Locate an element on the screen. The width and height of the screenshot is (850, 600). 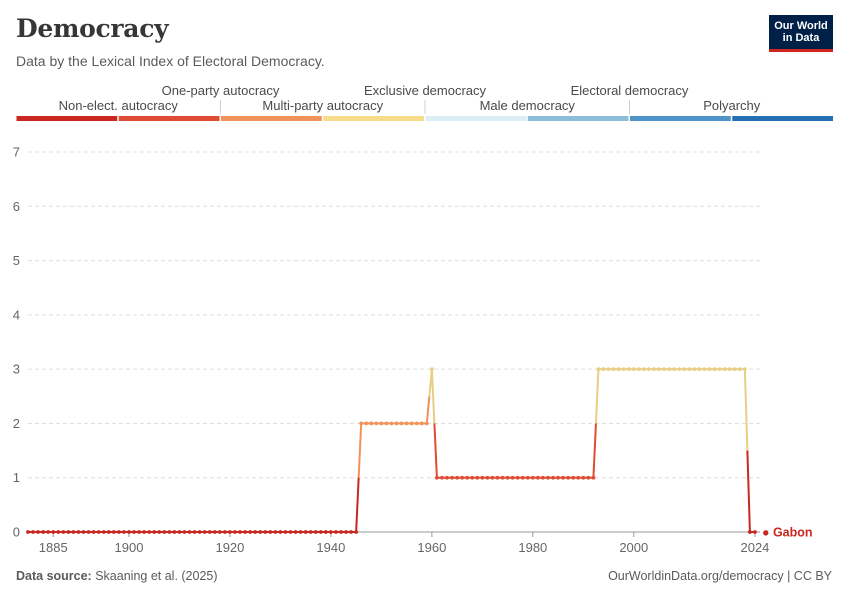
data-source: Data source: Skaaning et al. (2025) is located at coordinates (117, 576).